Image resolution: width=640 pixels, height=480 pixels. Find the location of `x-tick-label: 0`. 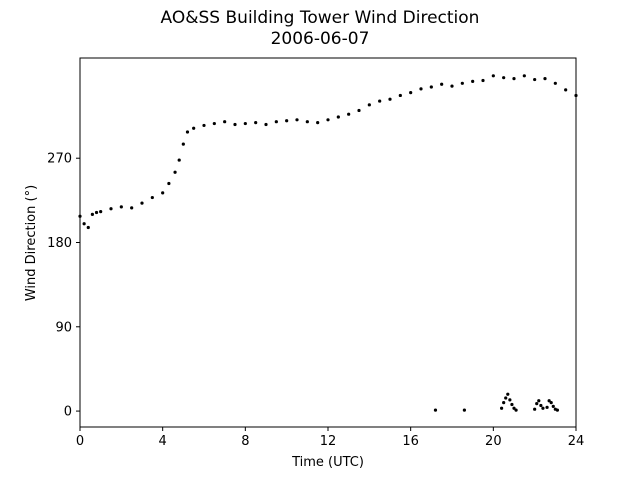

x-tick-label: 0 is located at coordinates (80, 441).